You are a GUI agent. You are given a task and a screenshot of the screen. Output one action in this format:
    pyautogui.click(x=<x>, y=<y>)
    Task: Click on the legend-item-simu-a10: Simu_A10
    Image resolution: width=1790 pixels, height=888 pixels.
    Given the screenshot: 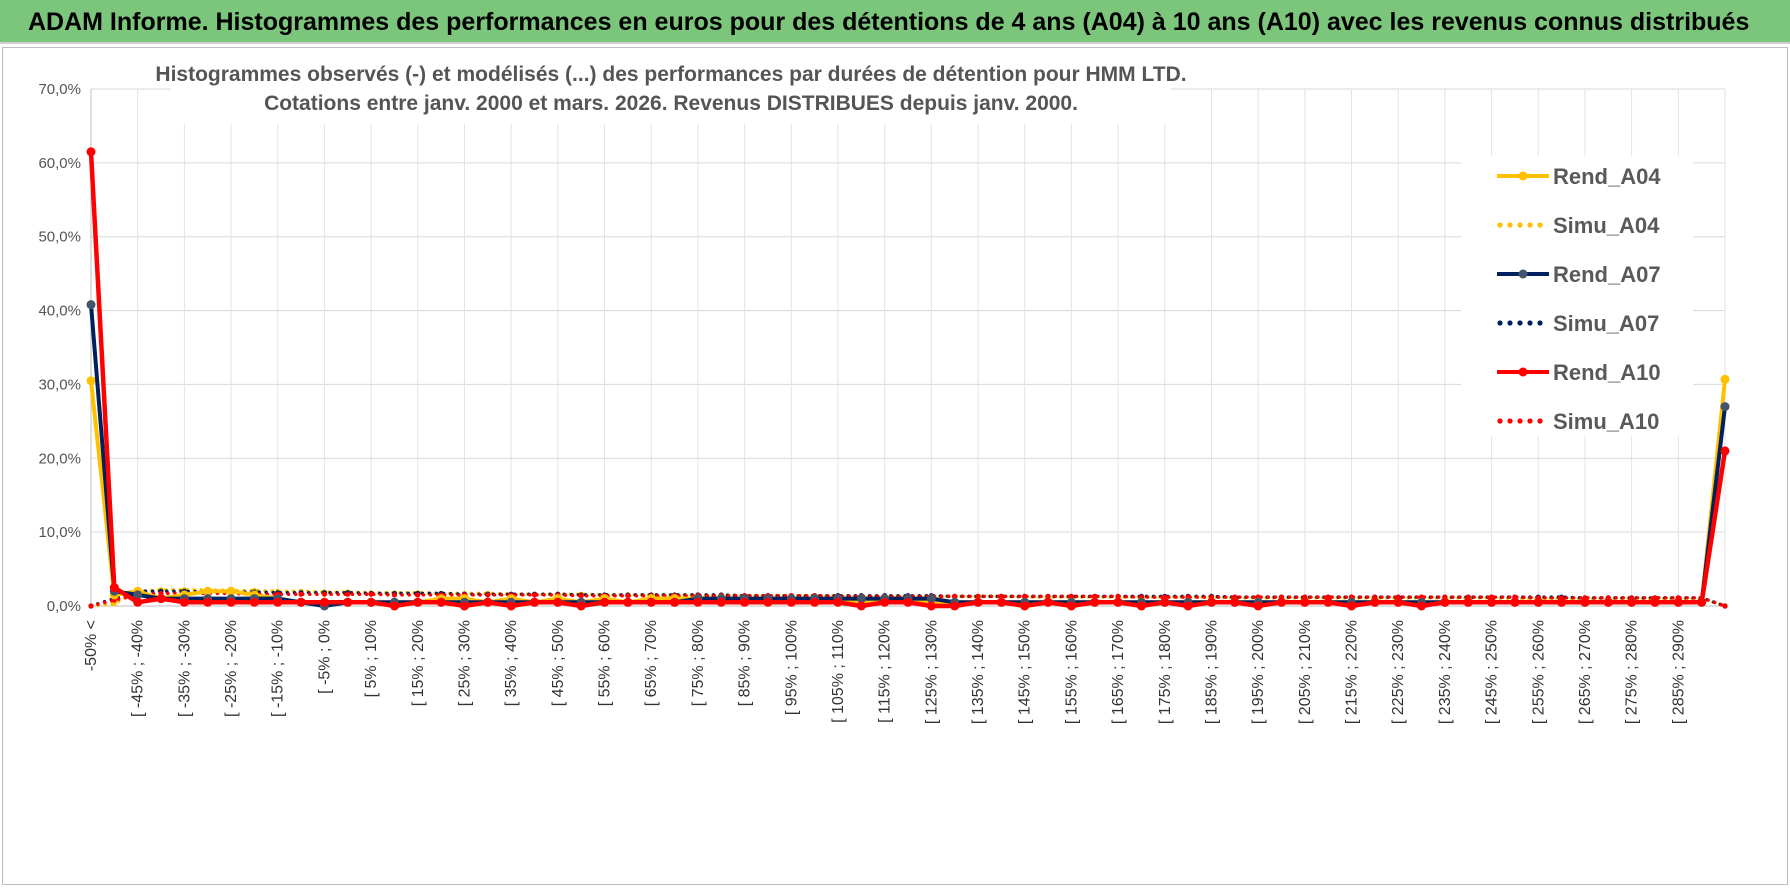 What is the action you would take?
    pyautogui.click(x=1578, y=421)
    